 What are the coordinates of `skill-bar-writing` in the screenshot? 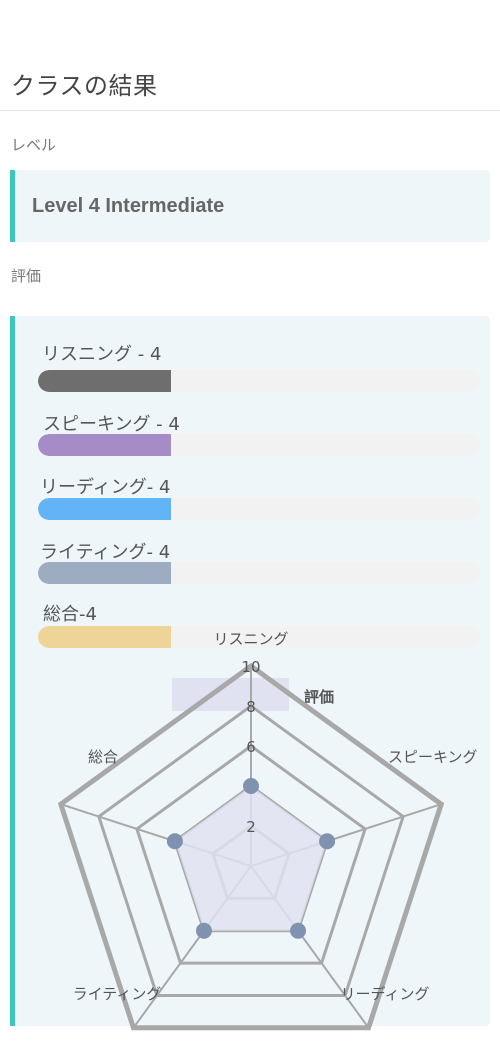 It's located at (259, 573).